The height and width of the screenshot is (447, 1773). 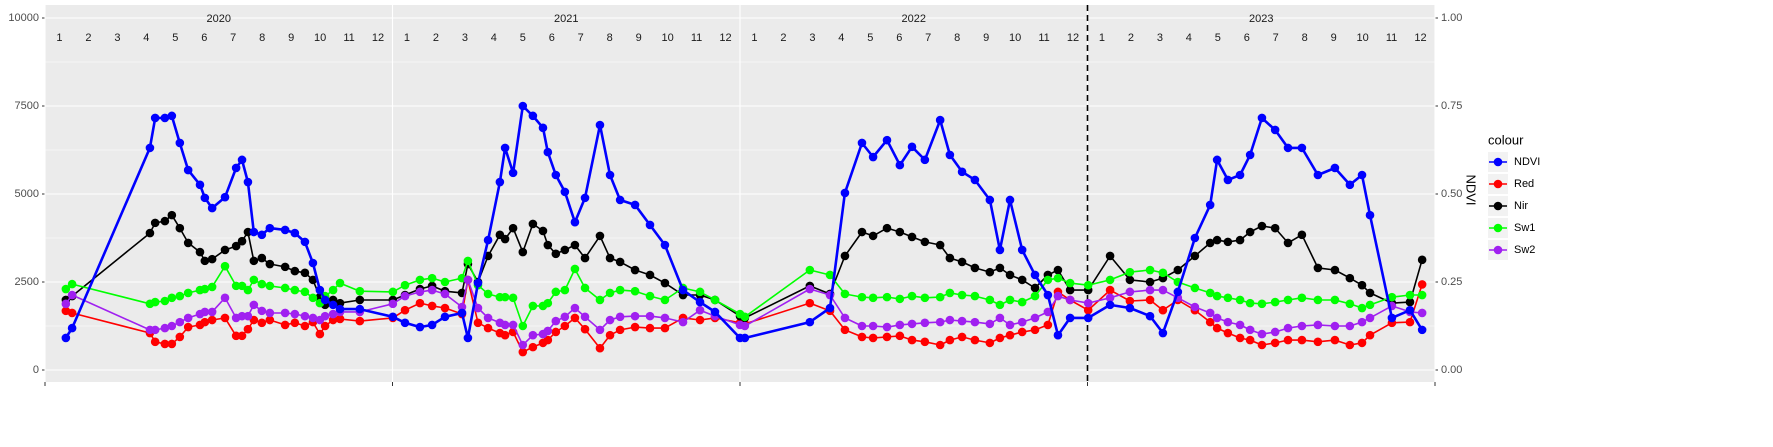 What do you see at coordinates (320, 38) in the screenshot?
I see `month-label: 10` at bounding box center [320, 38].